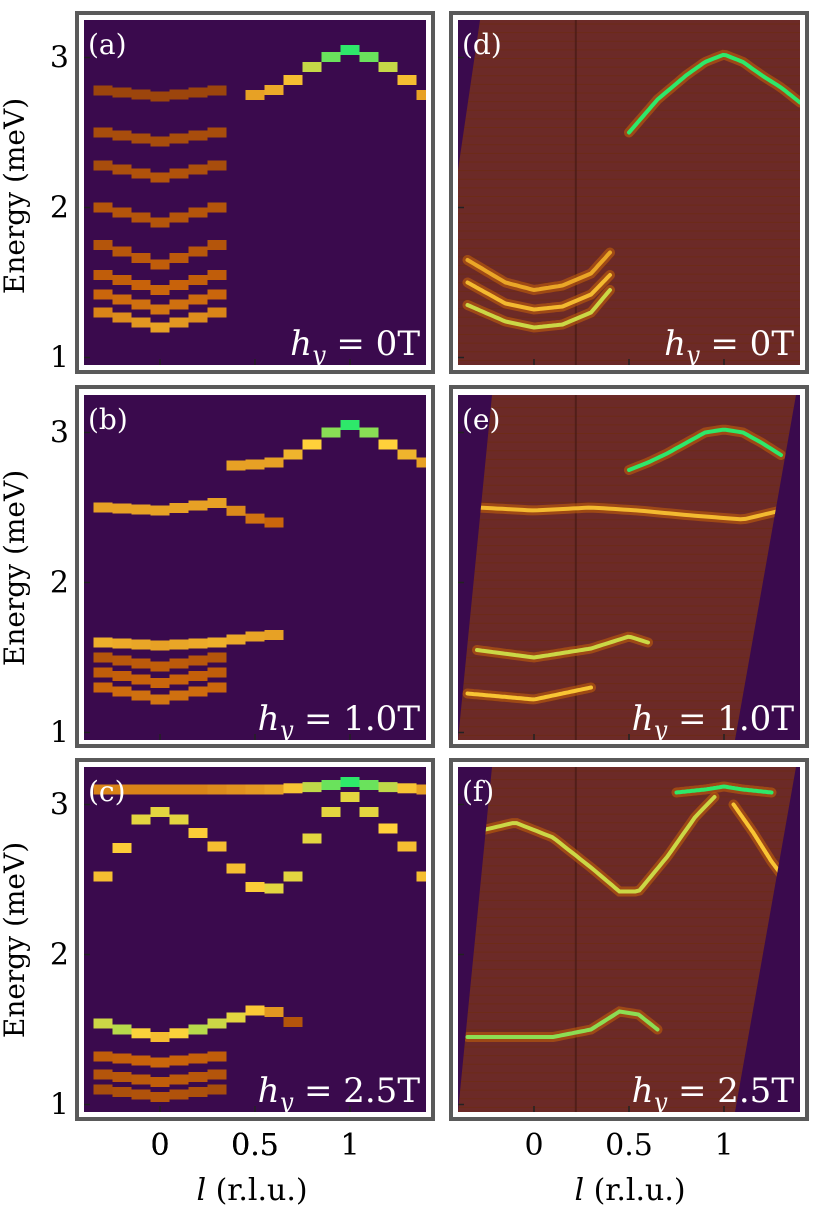 This screenshot has height=1226, width=831. Describe the element at coordinates (257, 1190) in the screenshot. I see `xlabel-unit: (r.l.u.)` at that location.